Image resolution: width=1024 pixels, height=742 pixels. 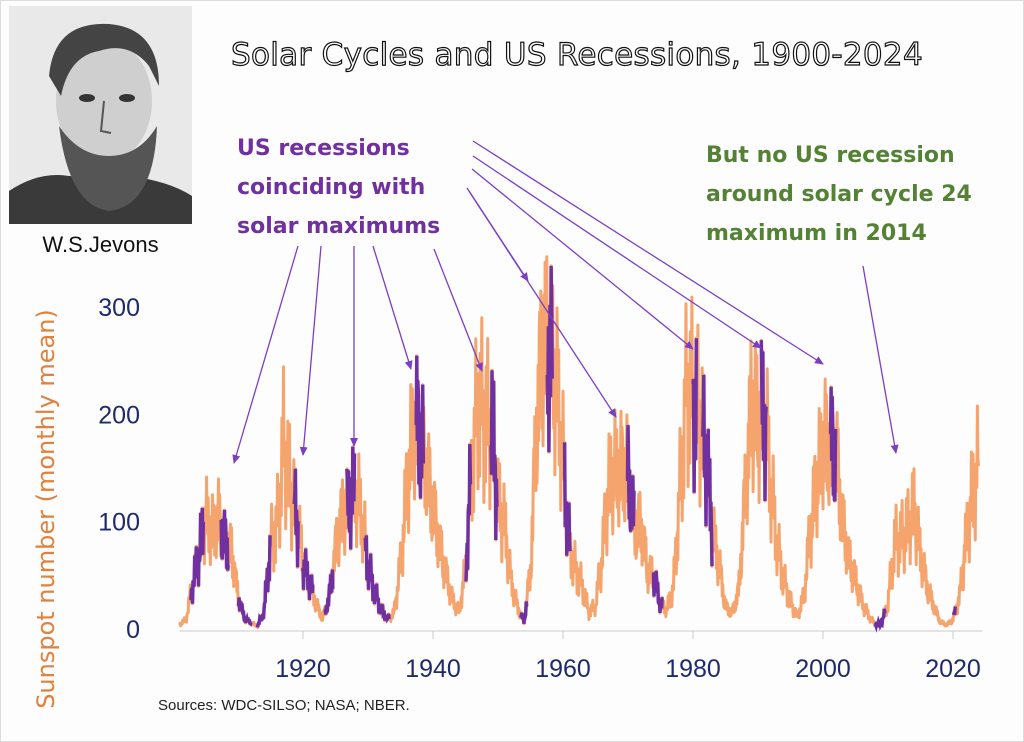 I want to click on portrait-caption: W.S.Jevons, so click(x=100, y=244).